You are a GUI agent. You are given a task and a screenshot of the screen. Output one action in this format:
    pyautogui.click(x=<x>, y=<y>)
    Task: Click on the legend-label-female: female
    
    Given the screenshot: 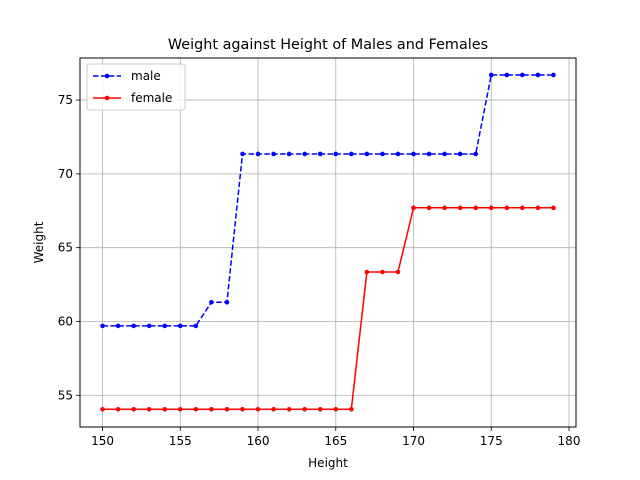 What is the action you would take?
    pyautogui.click(x=151, y=98)
    